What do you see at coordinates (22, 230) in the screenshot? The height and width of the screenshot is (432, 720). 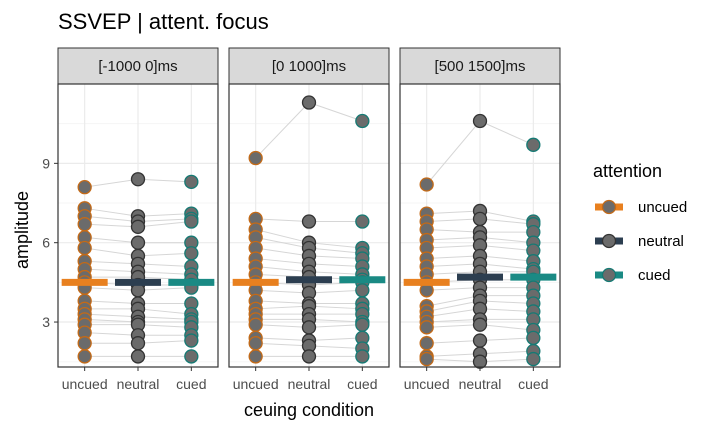 I see `y-axis-title: amplitude` at bounding box center [22, 230].